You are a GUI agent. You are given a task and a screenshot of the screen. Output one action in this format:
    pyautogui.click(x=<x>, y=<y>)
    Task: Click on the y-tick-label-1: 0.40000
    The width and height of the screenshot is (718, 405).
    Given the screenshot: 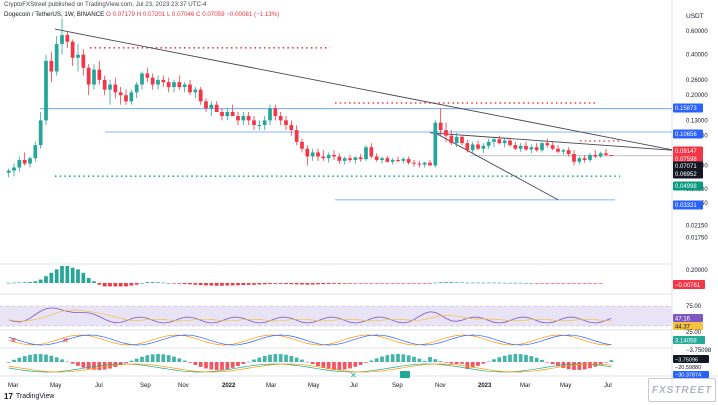 What is the action you would take?
    pyautogui.click(x=697, y=56)
    